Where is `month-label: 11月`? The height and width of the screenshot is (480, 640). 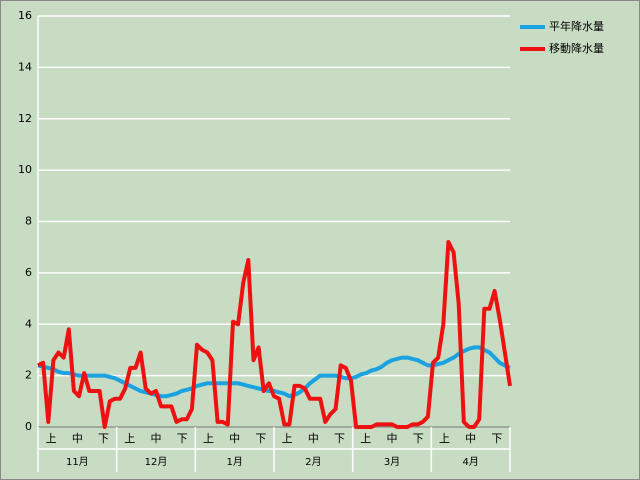
month-label: 11月 is located at coordinates (77, 462).